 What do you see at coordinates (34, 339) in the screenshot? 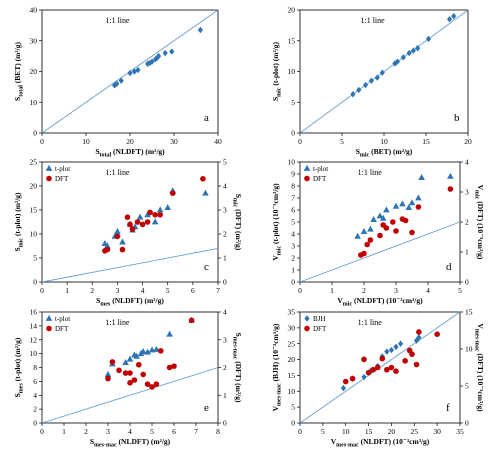
I see `y-tick-label: 12` at bounding box center [34, 339].